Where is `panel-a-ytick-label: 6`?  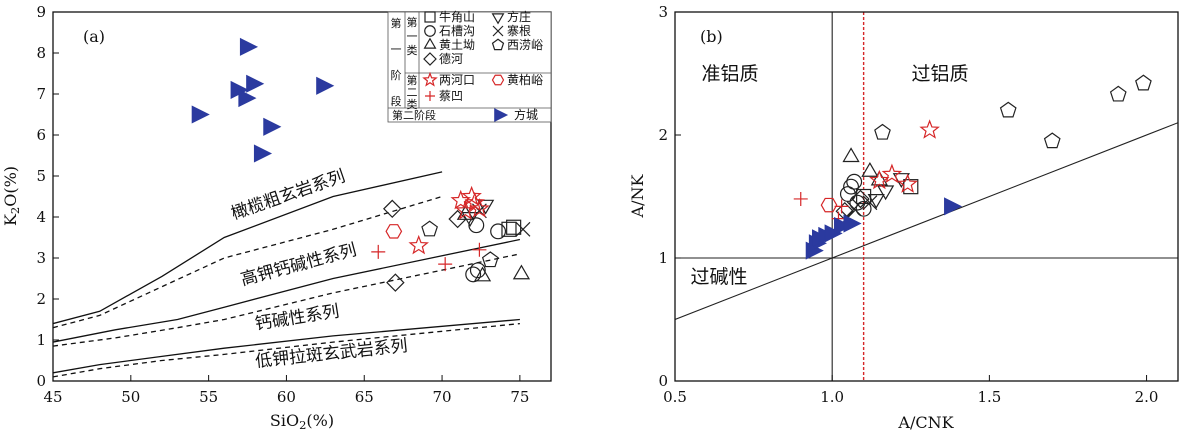 panel-a-ytick-label: 6 is located at coordinates (41, 135).